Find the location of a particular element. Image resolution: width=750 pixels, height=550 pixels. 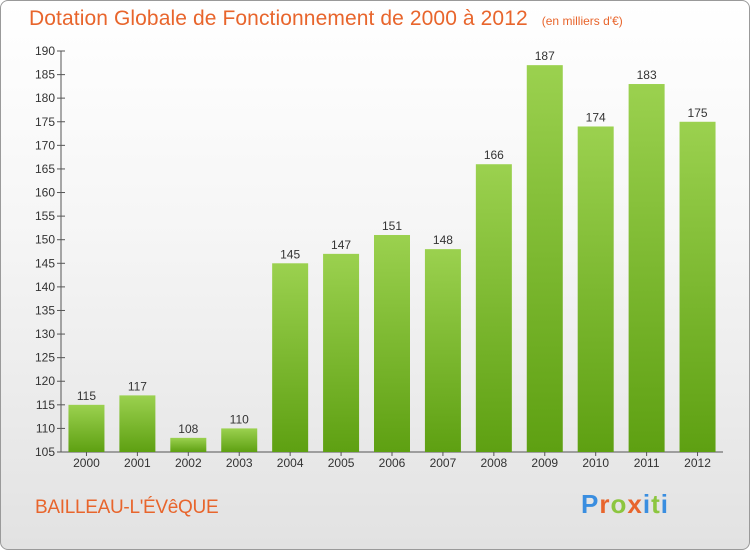

value-label: 151 is located at coordinates (392, 226).